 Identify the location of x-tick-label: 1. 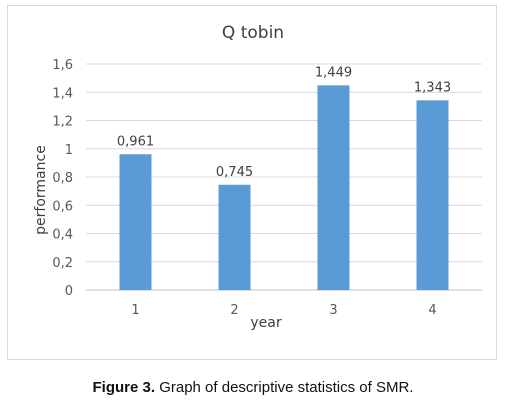
(135, 310).